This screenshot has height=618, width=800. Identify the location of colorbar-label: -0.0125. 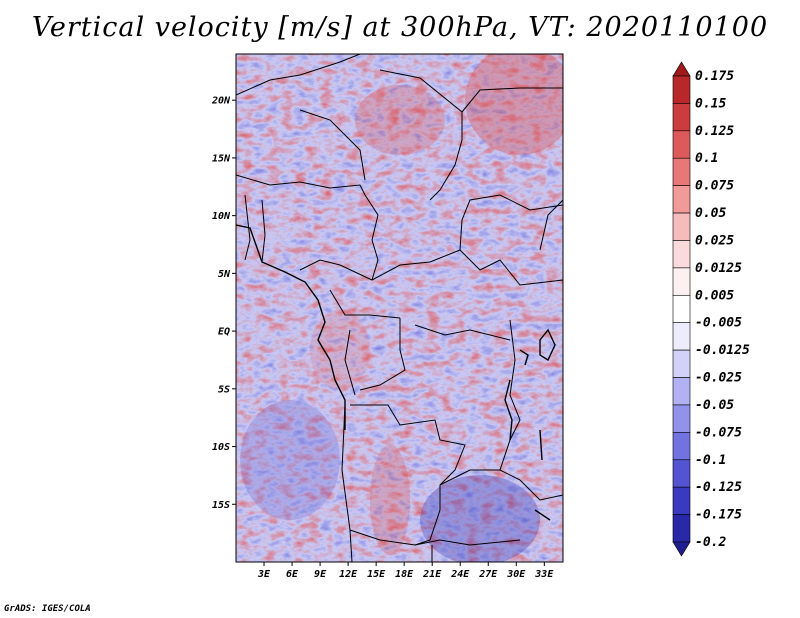
(722, 350).